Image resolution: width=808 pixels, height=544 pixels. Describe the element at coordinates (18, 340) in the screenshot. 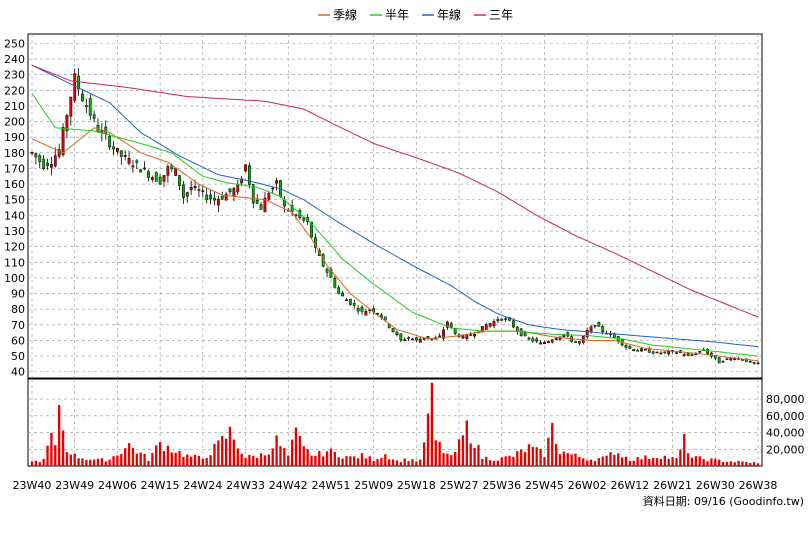

I see `price-tick-label: 60` at that location.